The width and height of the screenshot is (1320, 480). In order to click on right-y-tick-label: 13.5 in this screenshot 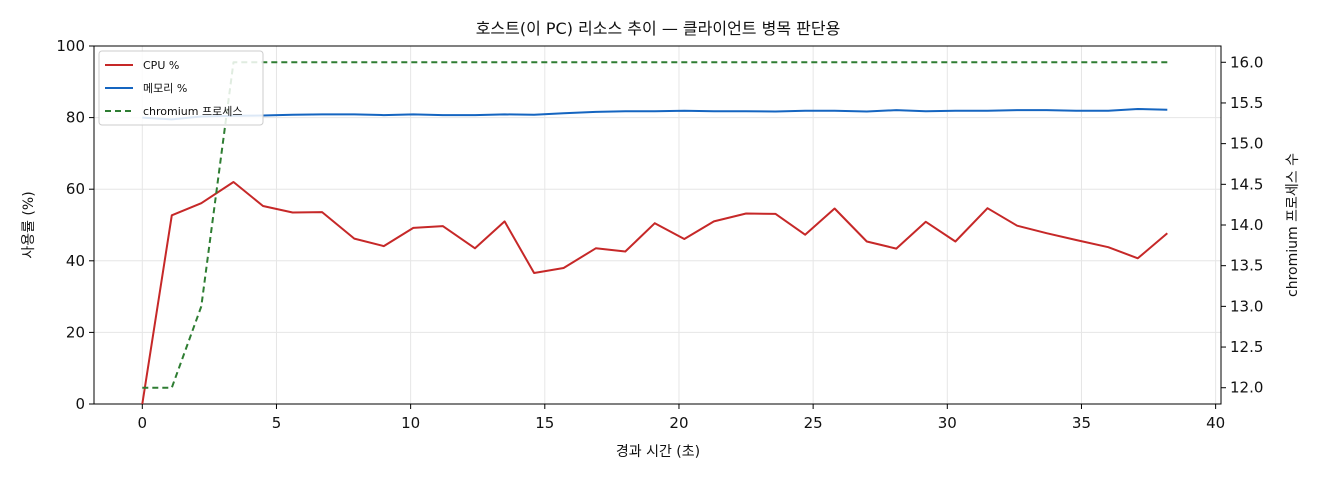, I will do `click(1246, 266)`.